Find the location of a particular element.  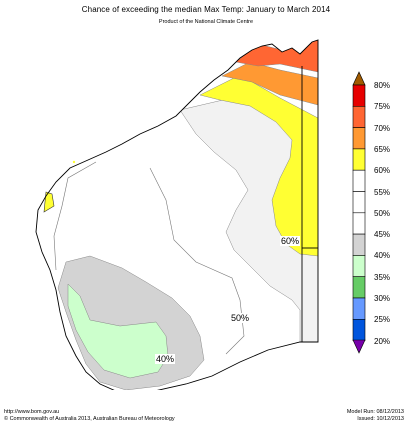

legend-label: 80% is located at coordinates (382, 85).